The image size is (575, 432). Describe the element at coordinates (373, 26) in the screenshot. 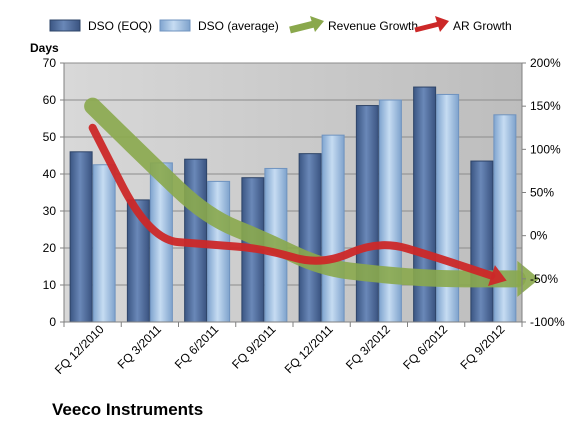

I see `legend-label: Revenue Growth` at that location.